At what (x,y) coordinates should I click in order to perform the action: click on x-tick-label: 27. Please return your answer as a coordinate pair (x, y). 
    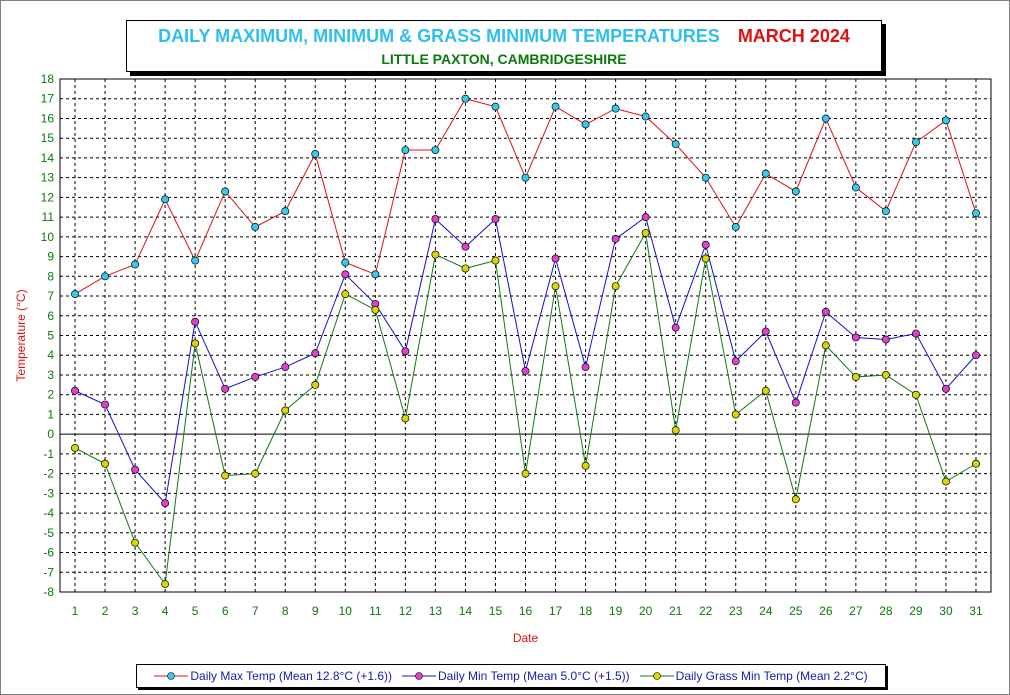
    Looking at the image, I should click on (856, 611).